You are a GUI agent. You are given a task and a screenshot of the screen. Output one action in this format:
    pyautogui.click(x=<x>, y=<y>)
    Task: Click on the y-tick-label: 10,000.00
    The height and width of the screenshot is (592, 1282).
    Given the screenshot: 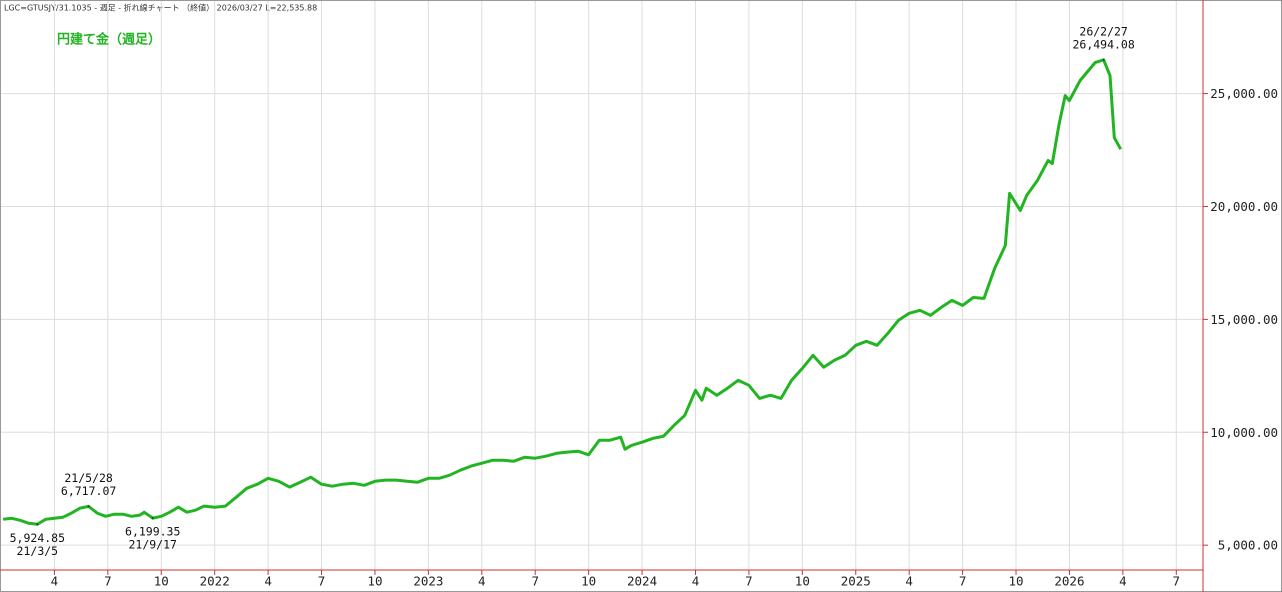 What is the action you would take?
    pyautogui.click(x=1244, y=432)
    